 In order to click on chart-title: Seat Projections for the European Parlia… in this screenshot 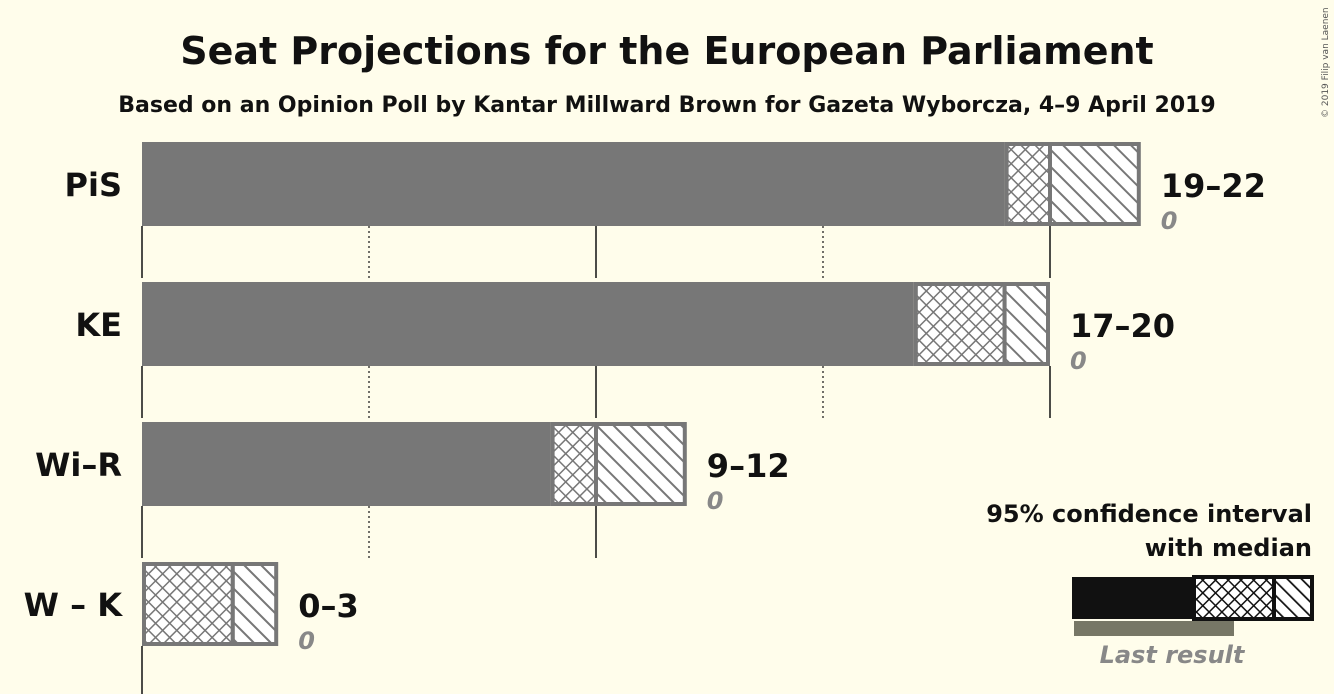, I will do `click(666, 51)`.